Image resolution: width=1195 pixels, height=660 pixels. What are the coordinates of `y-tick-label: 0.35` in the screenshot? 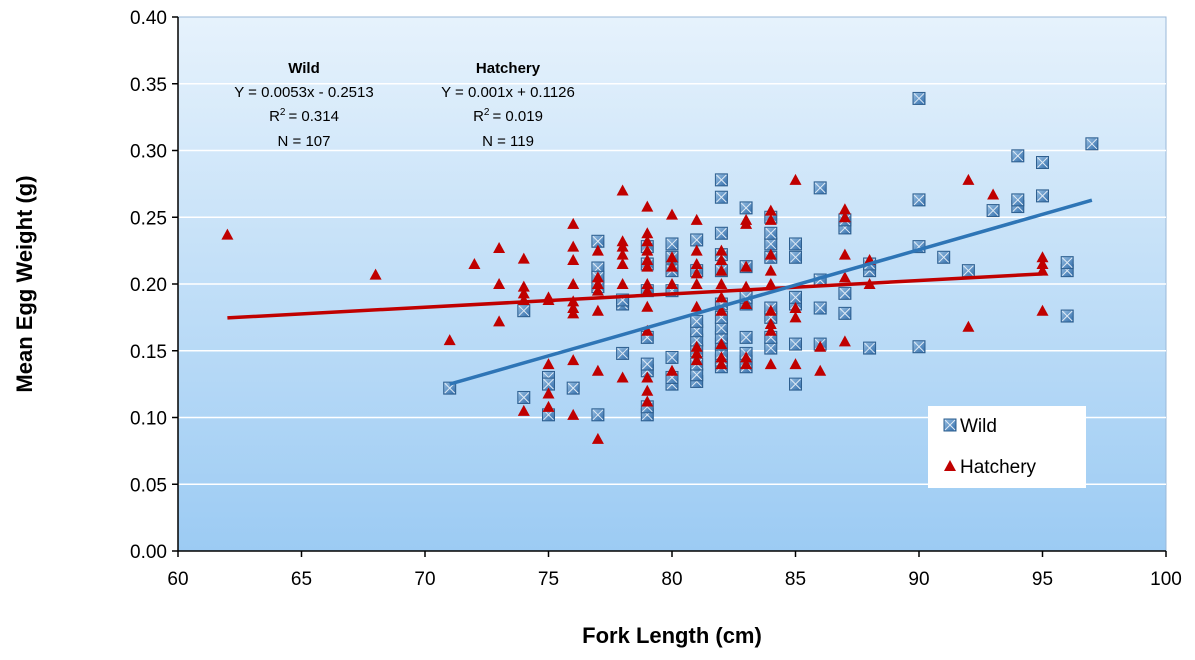 It's located at (148, 85).